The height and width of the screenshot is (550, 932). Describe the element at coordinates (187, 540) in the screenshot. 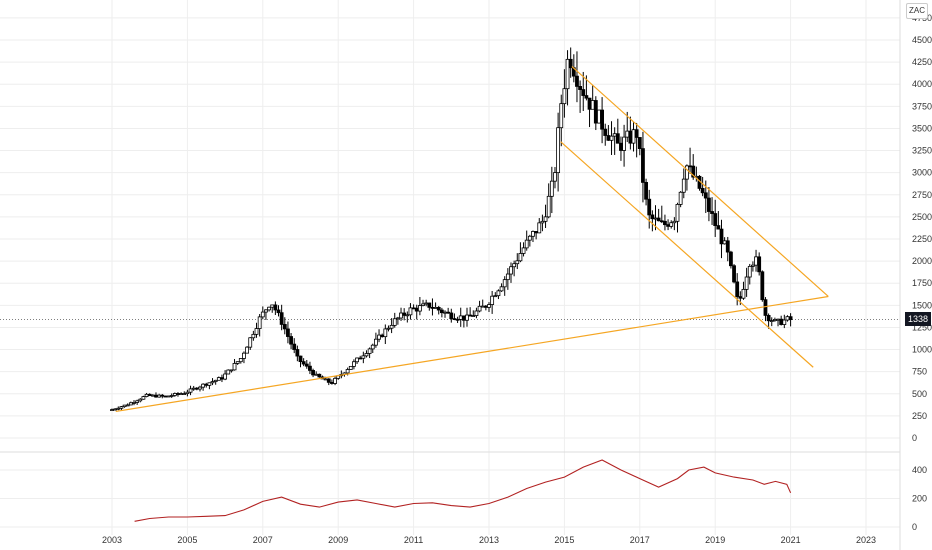

I see `x-tick-label: 2005` at that location.